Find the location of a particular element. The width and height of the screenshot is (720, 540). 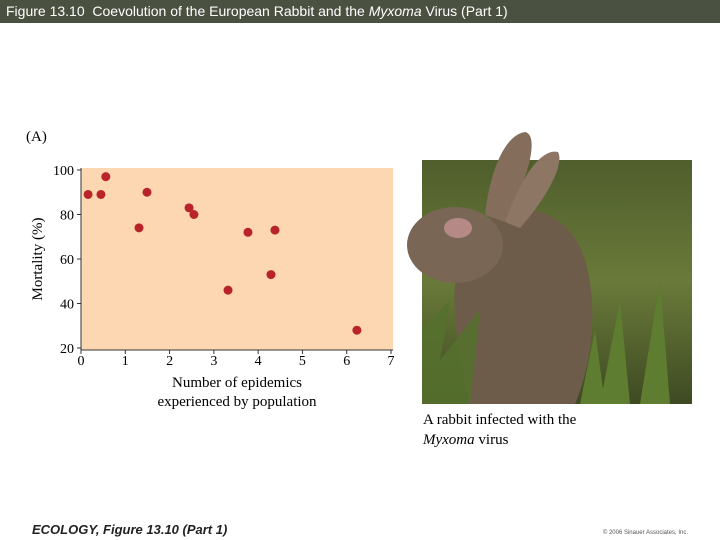

y-tick-label: 40 is located at coordinates (67, 305).